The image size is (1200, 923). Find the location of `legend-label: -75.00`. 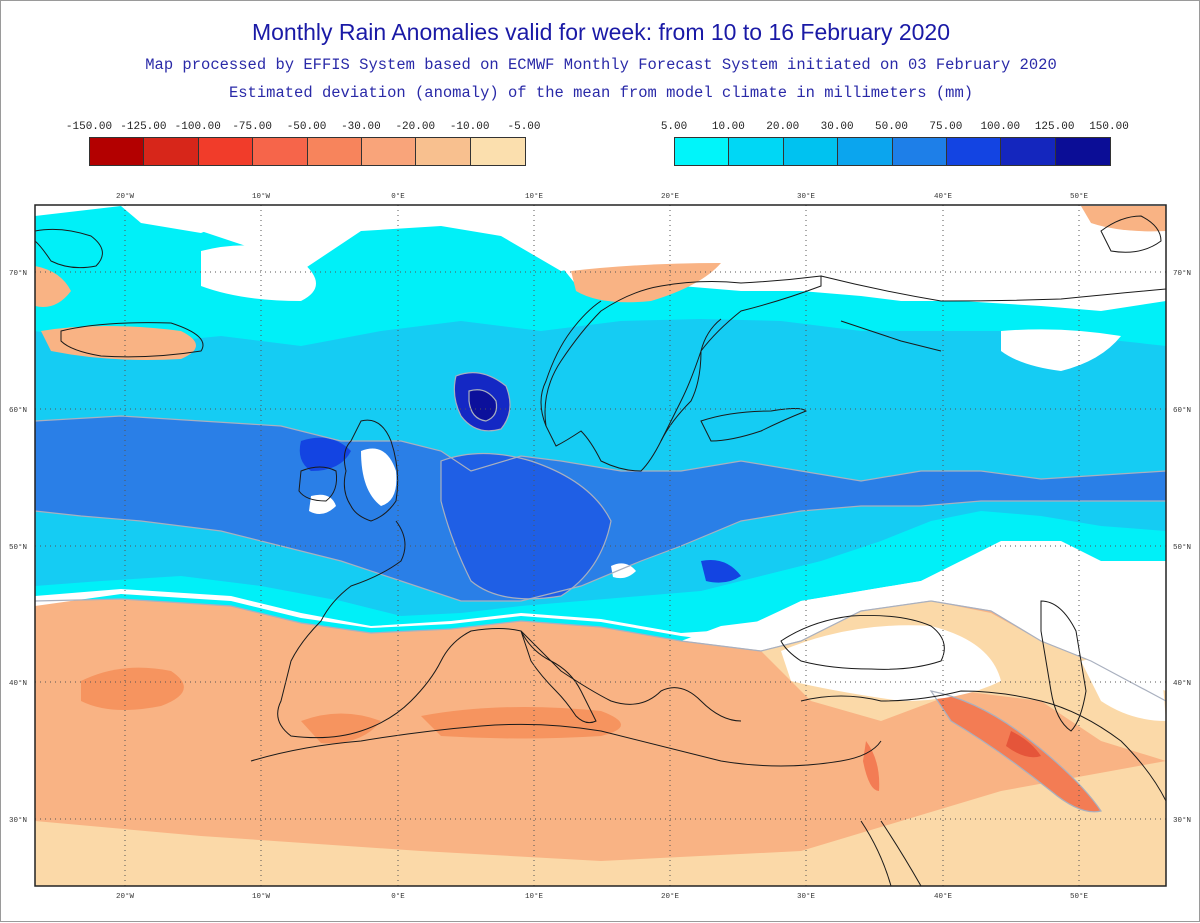

legend-label: -75.00 is located at coordinates (252, 127).